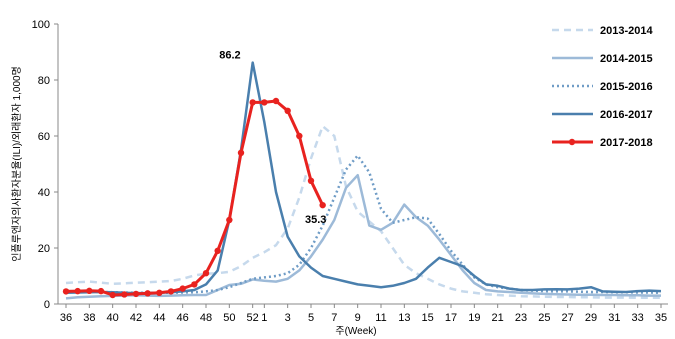  I want to click on x-tick-label: 23, so click(521, 318).